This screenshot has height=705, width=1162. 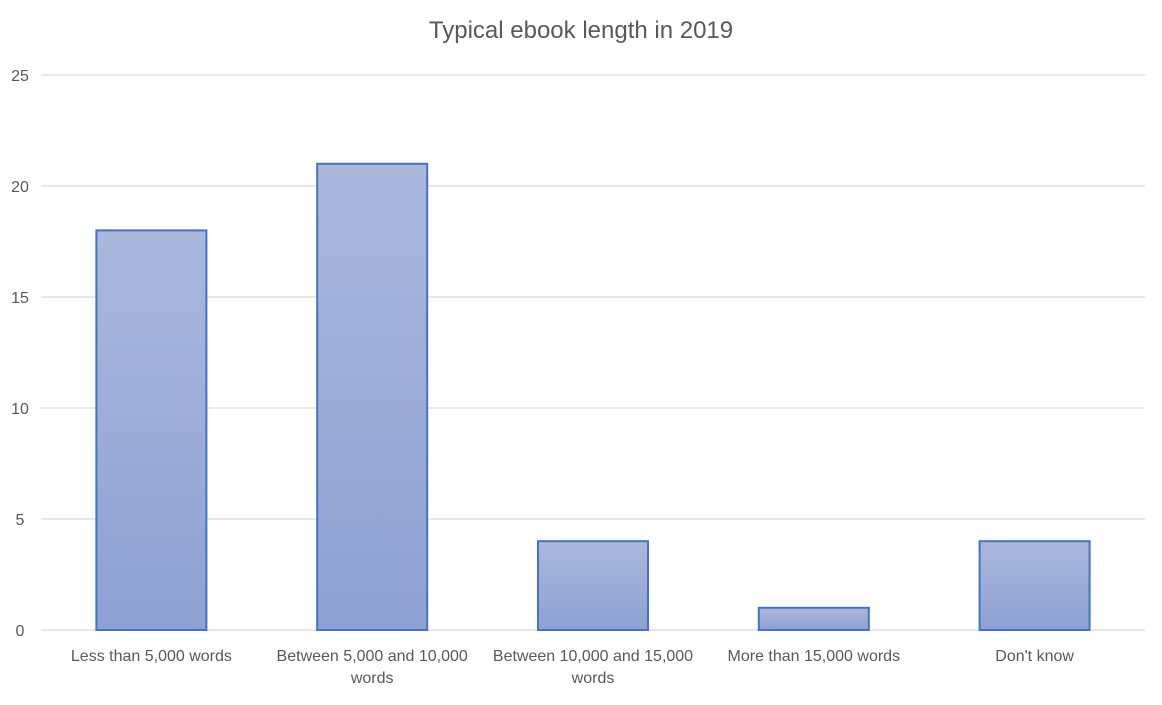 I want to click on y-tick-label: 15, so click(x=20, y=298).